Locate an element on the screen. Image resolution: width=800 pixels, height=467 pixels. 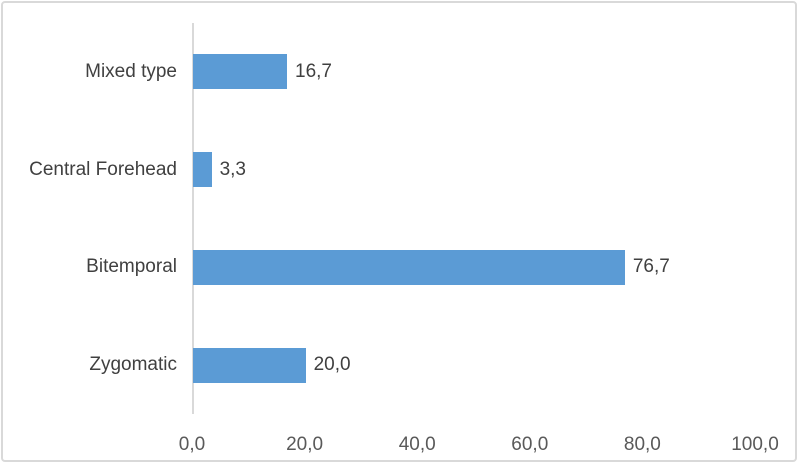
x-tick-label: 60,0 is located at coordinates (530, 444).